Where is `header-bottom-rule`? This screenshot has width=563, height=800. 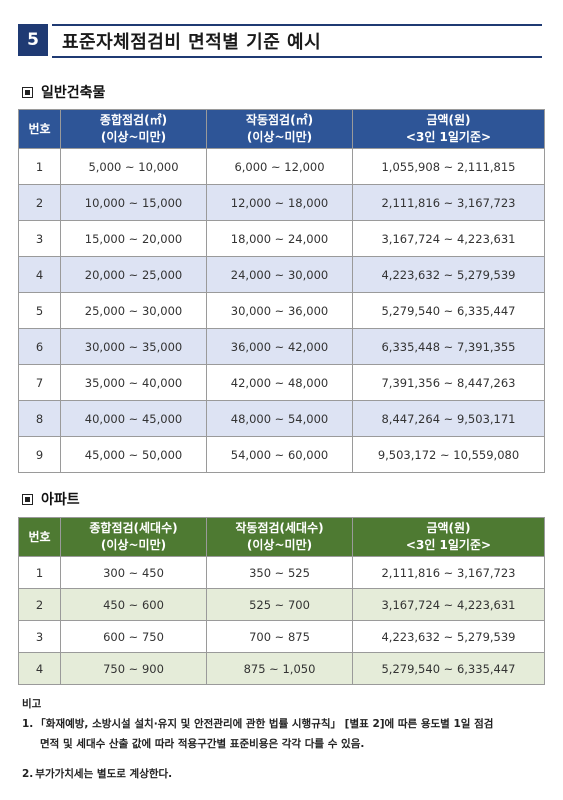 header-bottom-rule is located at coordinates (297, 57).